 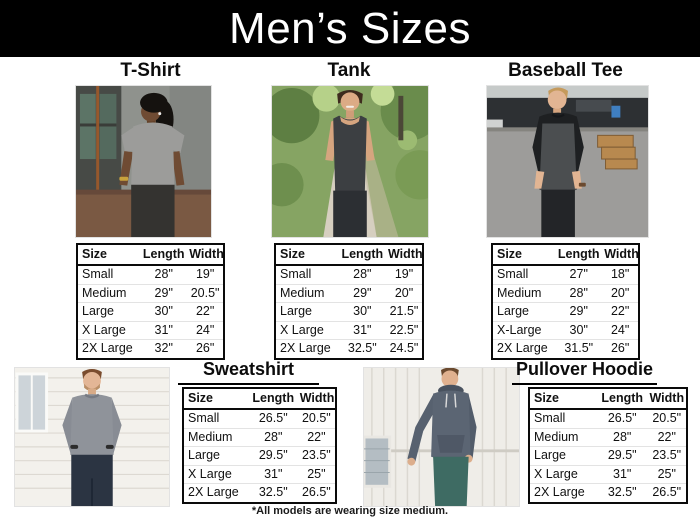 What do you see at coordinates (565, 274) in the screenshot?
I see `table-row: Small 27" 18"` at bounding box center [565, 274].